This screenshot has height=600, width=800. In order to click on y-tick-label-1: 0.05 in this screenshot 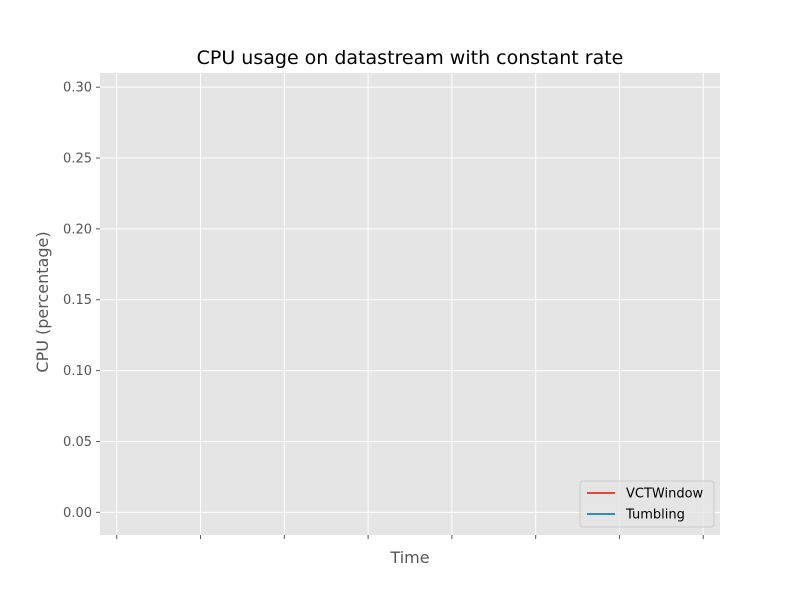, I will do `click(77, 442)`.